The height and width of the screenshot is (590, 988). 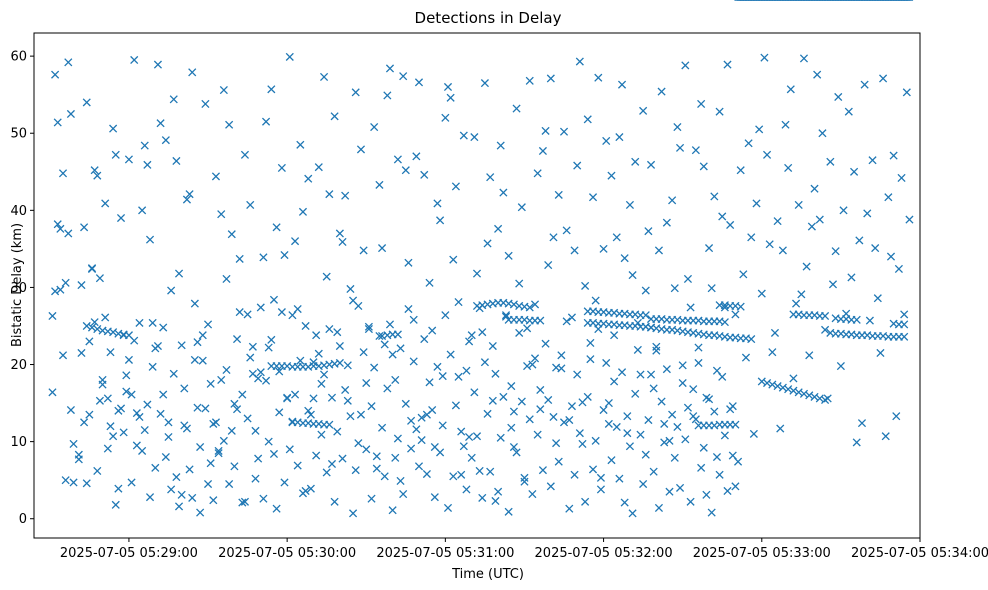 What do you see at coordinates (18, 442) in the screenshot?
I see `y-tick-label: 10` at bounding box center [18, 442].